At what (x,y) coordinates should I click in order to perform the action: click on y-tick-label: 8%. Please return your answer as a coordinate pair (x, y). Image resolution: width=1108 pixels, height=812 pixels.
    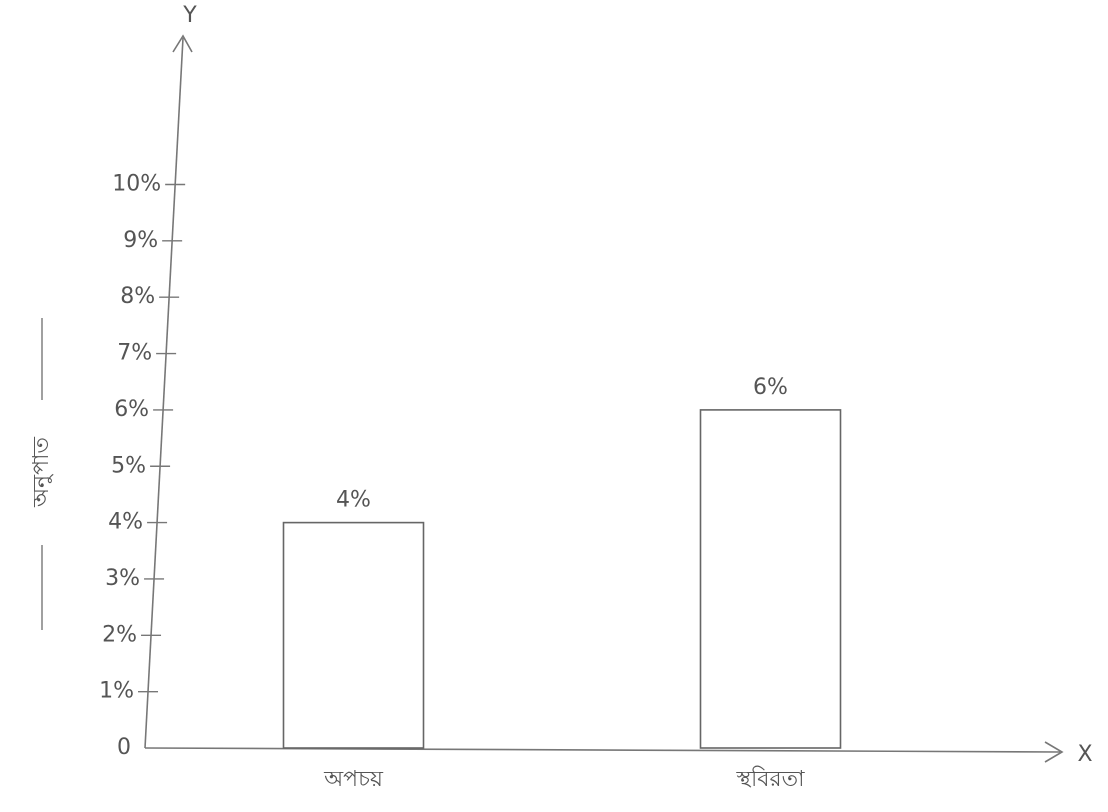
    Looking at the image, I should click on (137, 296).